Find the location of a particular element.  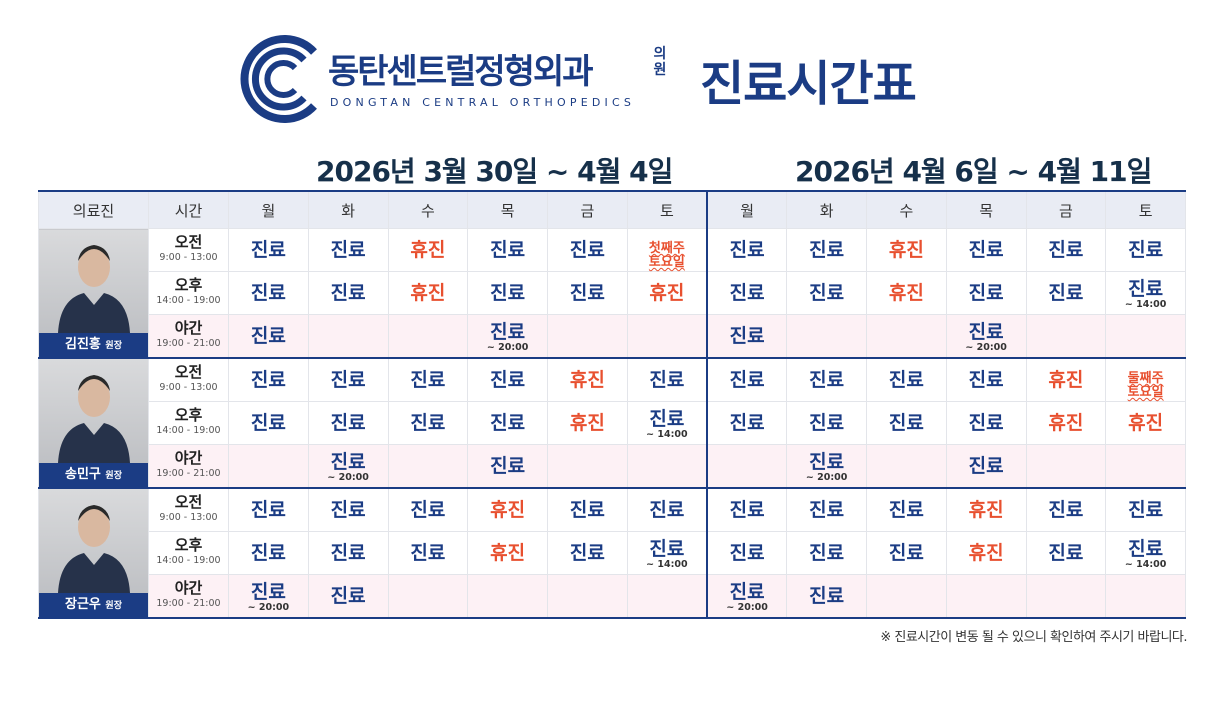

slot-label: 야간 is located at coordinates (188, 328).